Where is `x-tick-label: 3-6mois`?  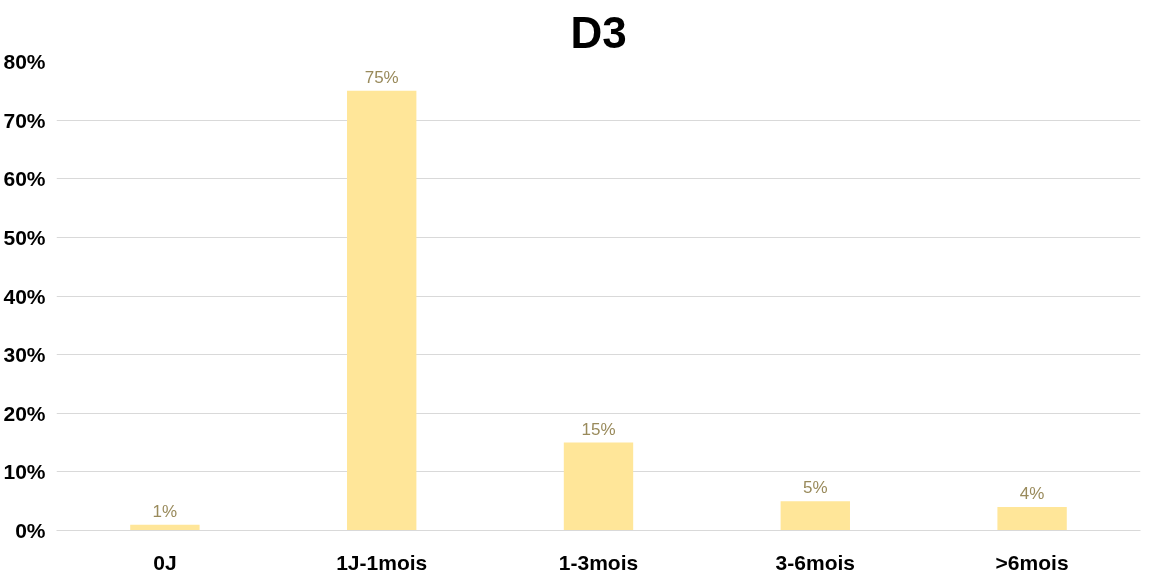 x-tick-label: 3-6mois is located at coordinates (815, 562).